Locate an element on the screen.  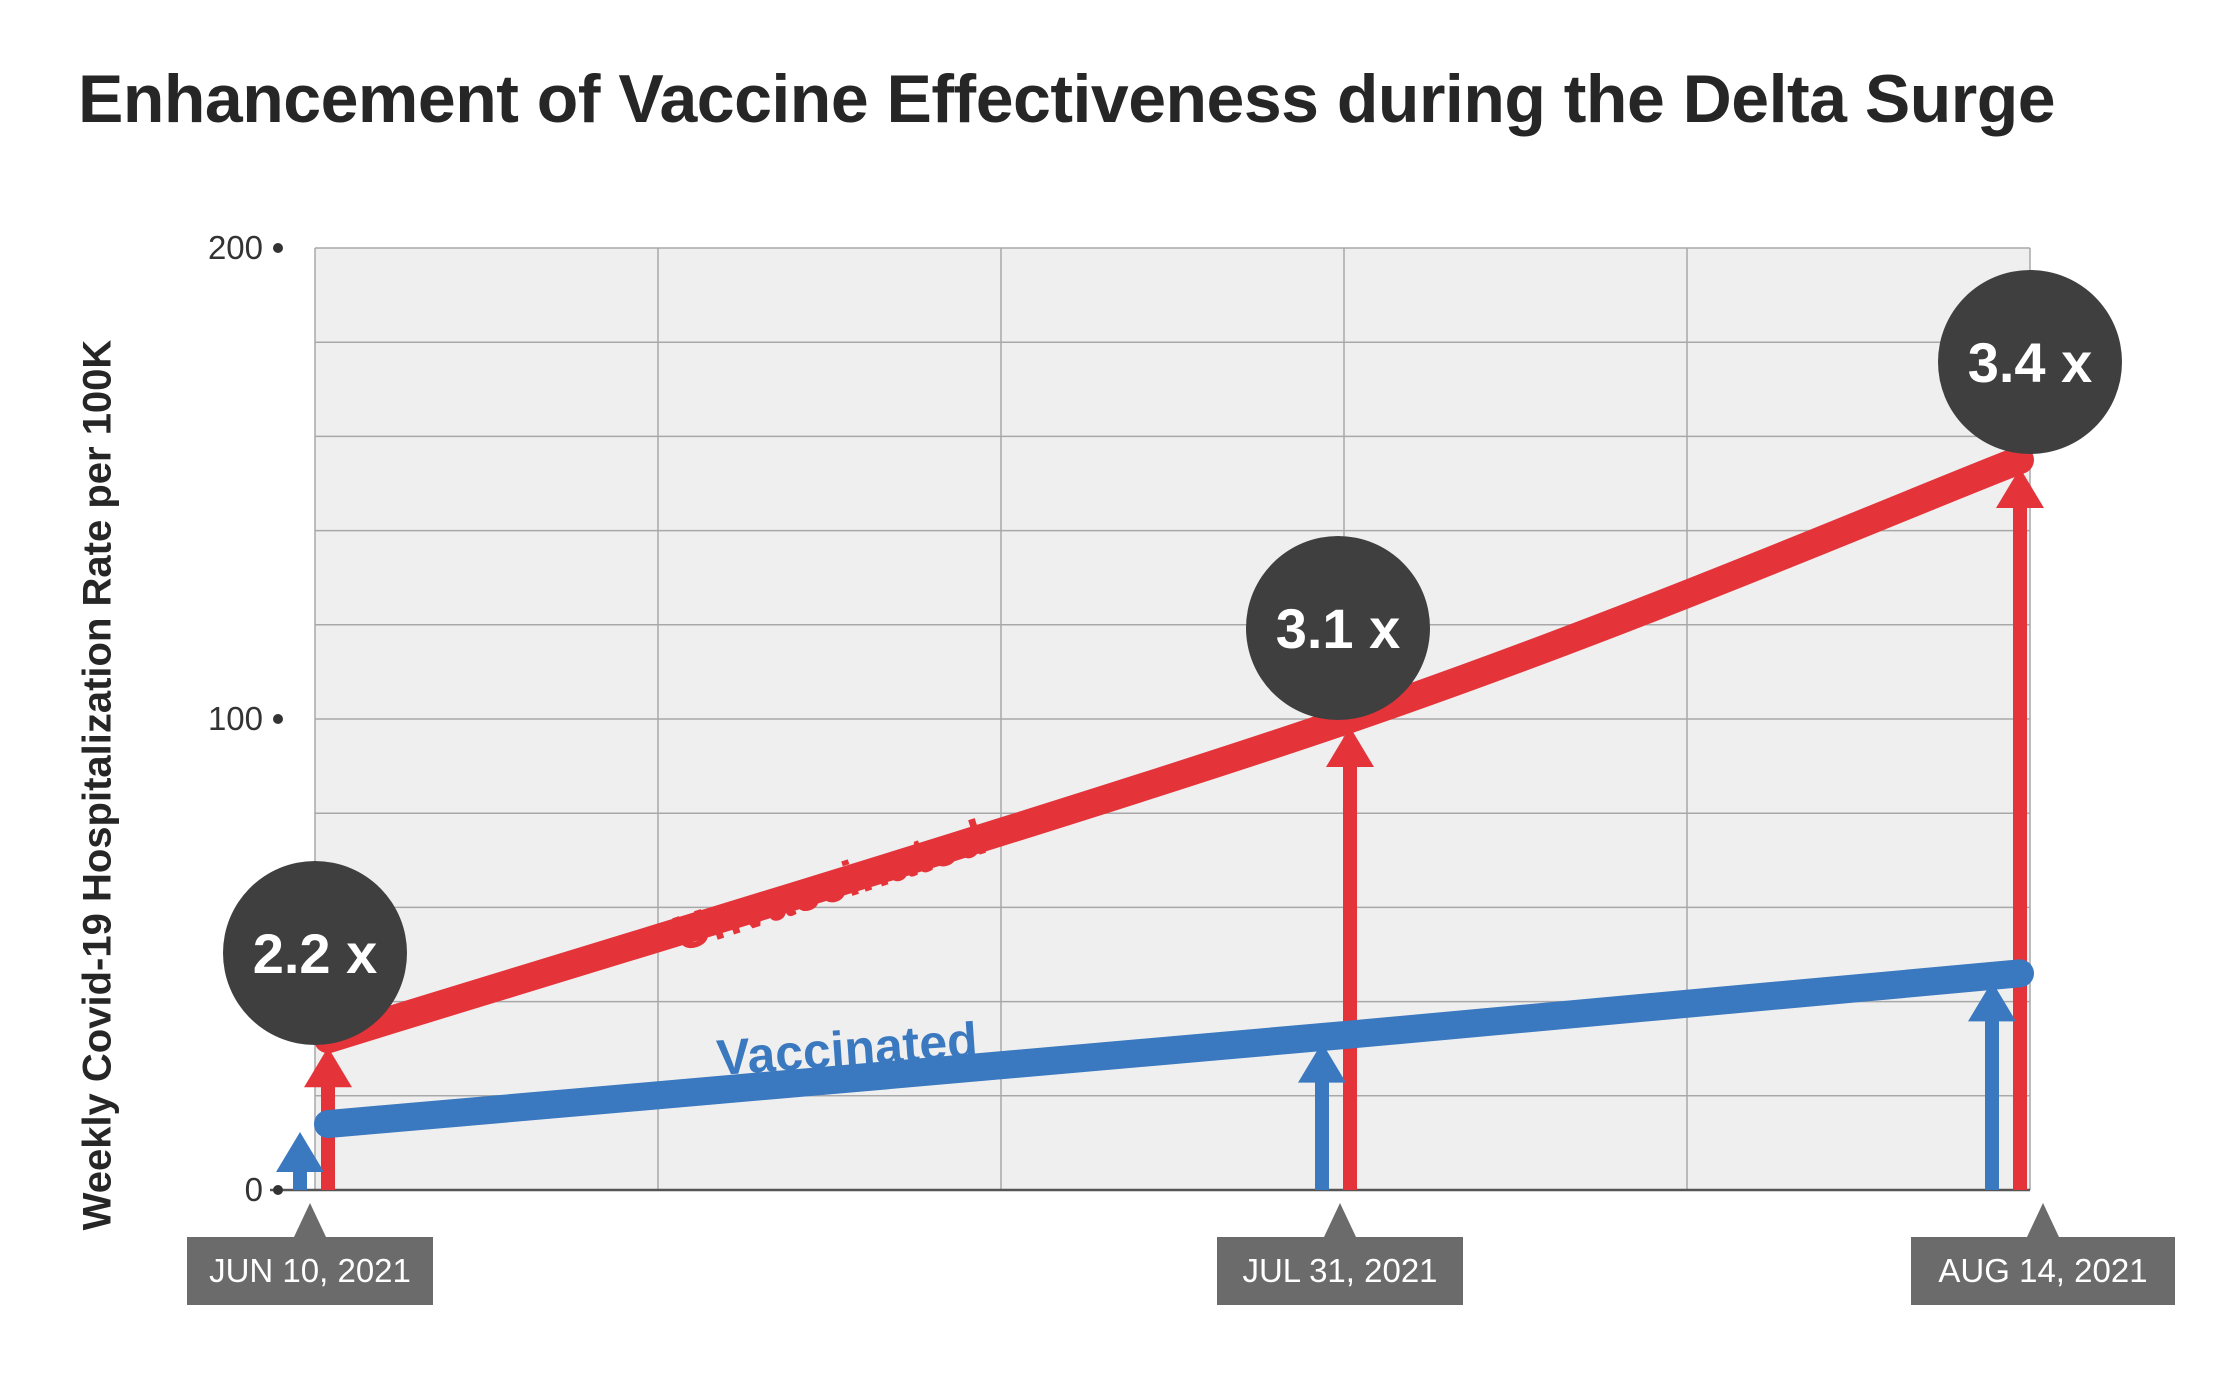
x-date-label-text: JUN 10, 2021 is located at coordinates (310, 1270).